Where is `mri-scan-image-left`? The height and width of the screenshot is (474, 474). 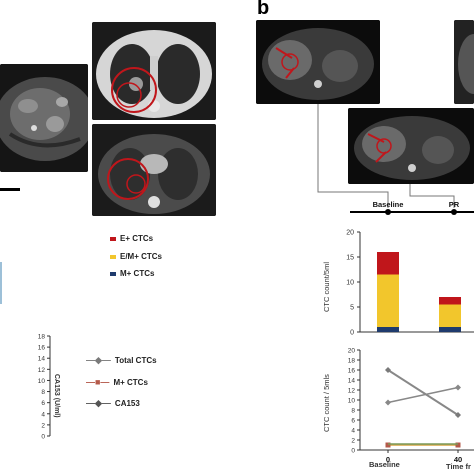
mri-scan-image-left is located at coordinates (44, 118).